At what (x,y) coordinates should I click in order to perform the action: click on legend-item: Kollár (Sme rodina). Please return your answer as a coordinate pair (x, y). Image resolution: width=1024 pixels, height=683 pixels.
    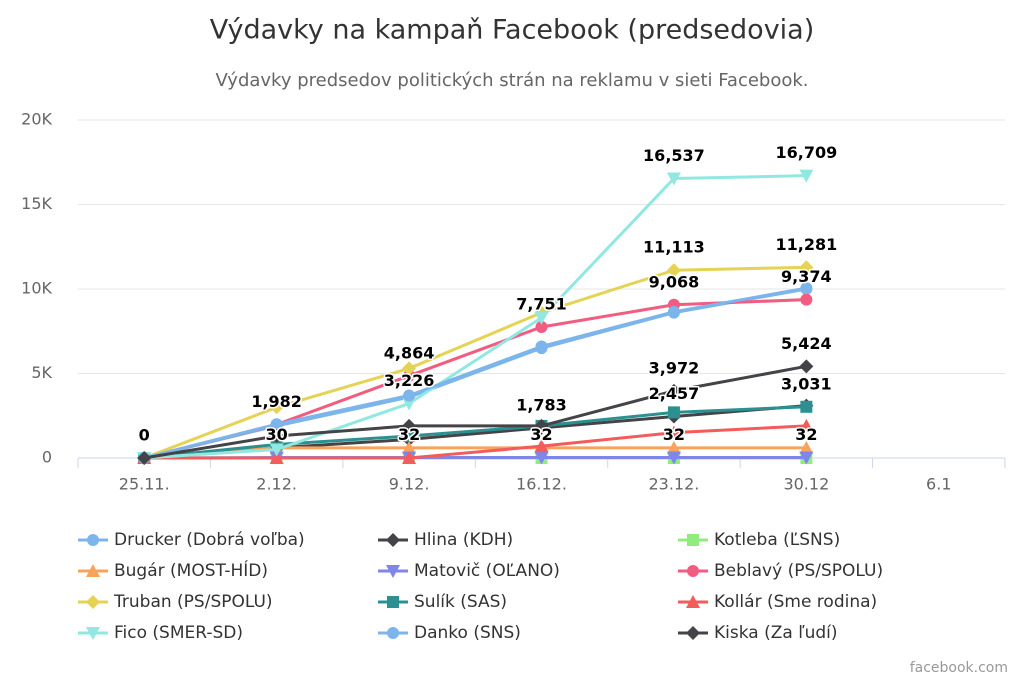
    Looking at the image, I should click on (777, 602).